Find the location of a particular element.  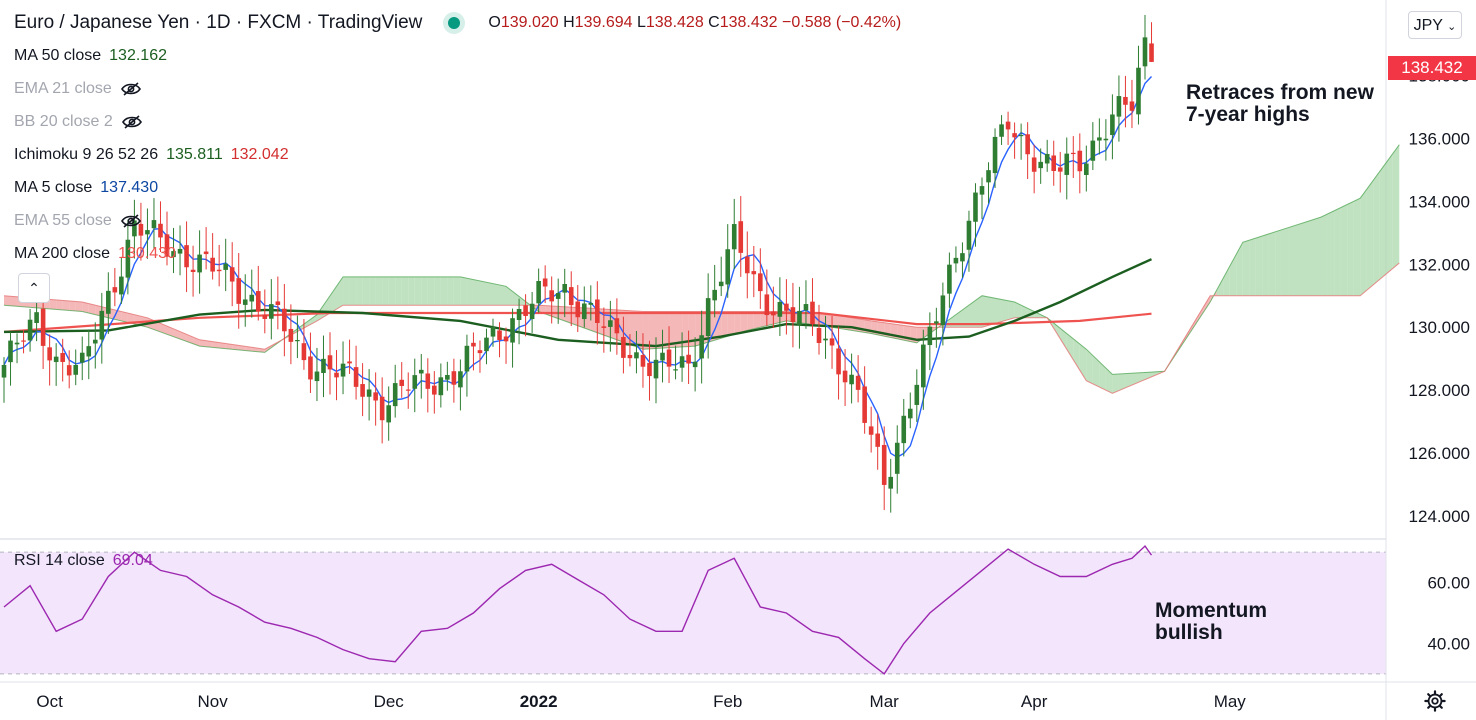

ma50-line is located at coordinates (577, 303).